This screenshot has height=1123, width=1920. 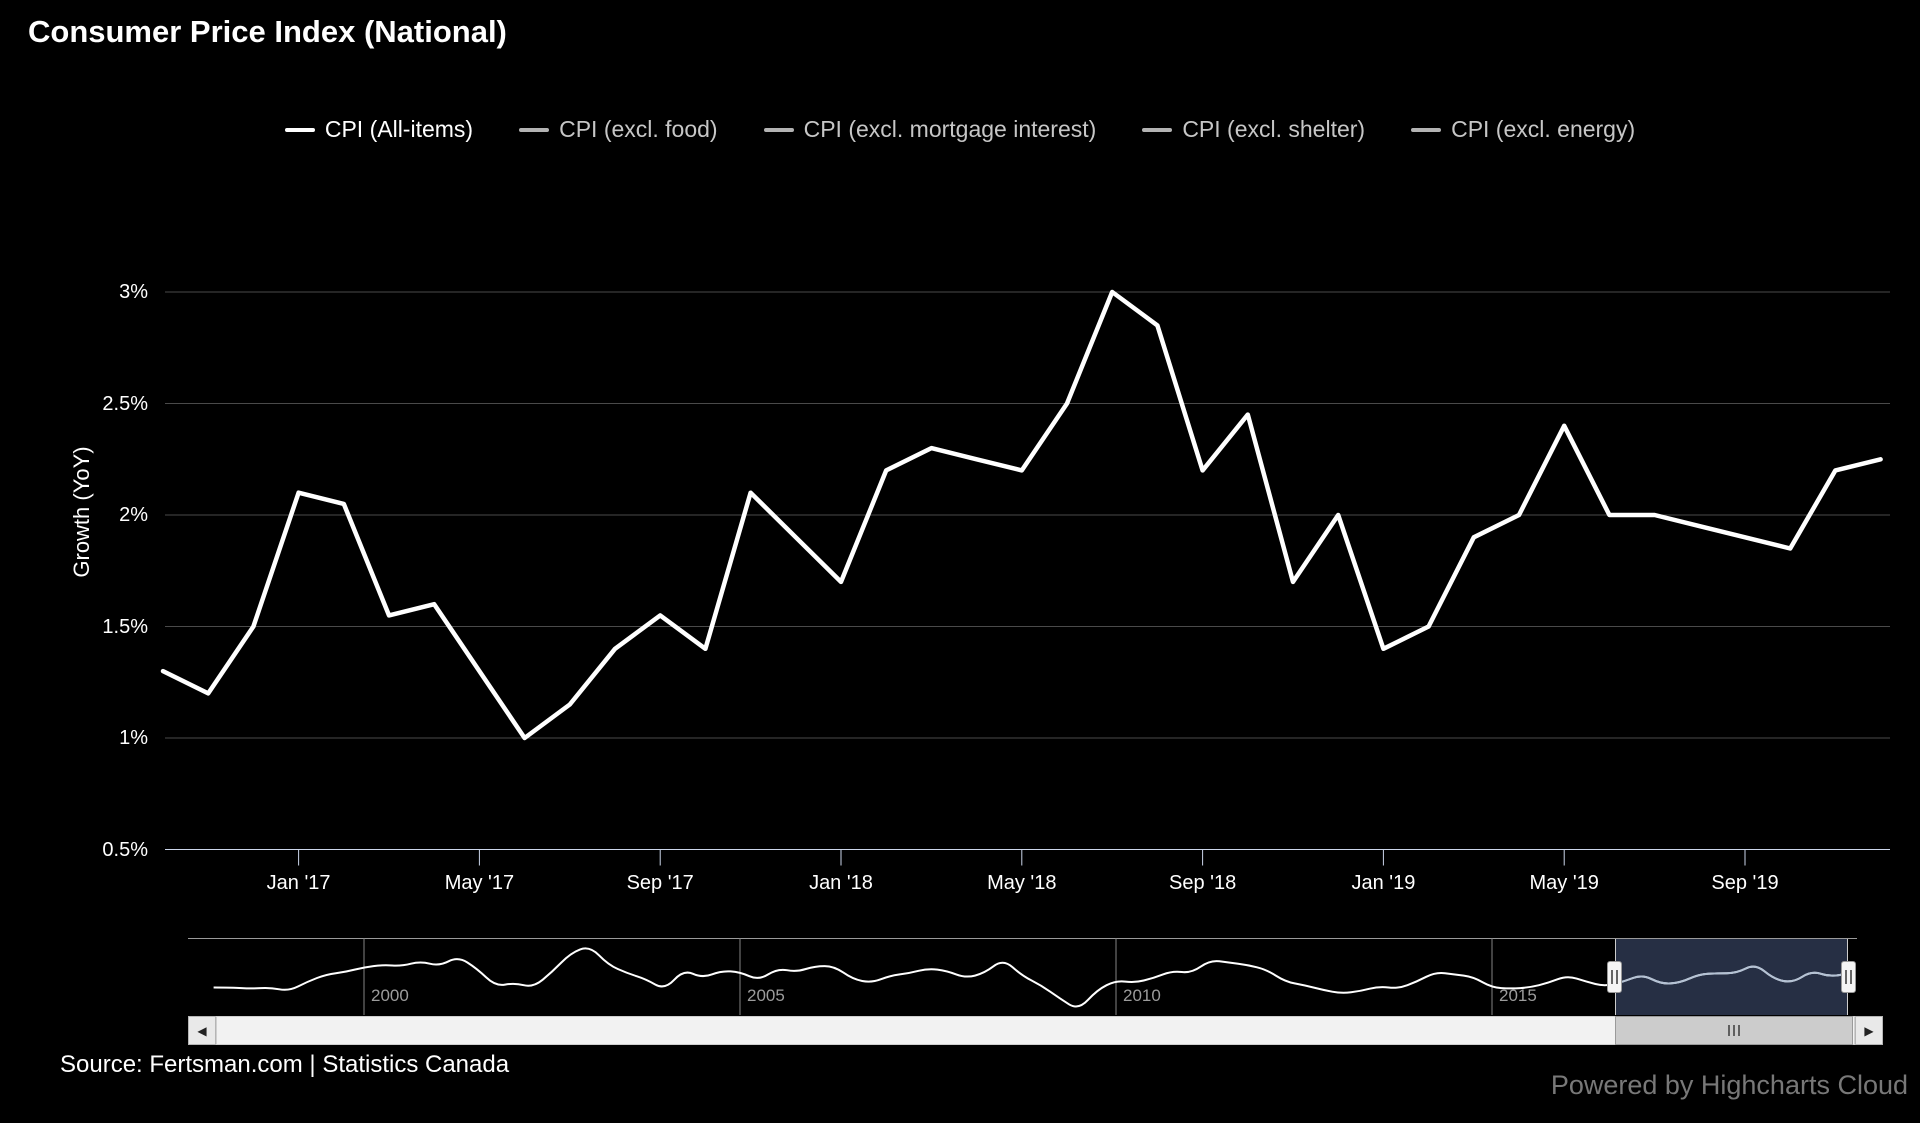 What do you see at coordinates (1031, 977) in the screenshot?
I see `navigator-series-line` at bounding box center [1031, 977].